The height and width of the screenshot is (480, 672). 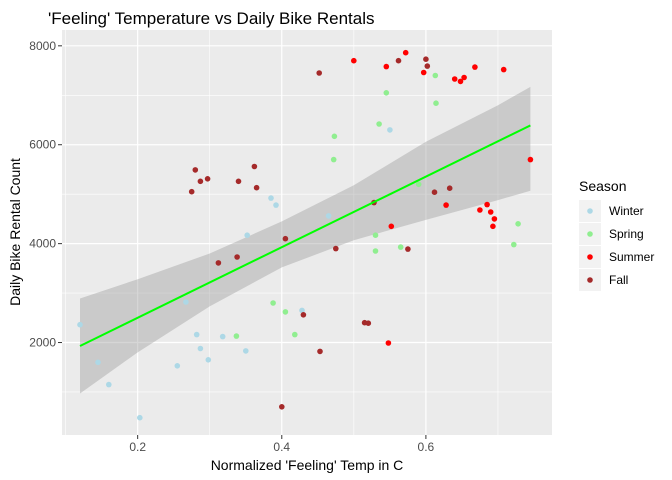 I want to click on legend-label: Winter, so click(x=626, y=211).